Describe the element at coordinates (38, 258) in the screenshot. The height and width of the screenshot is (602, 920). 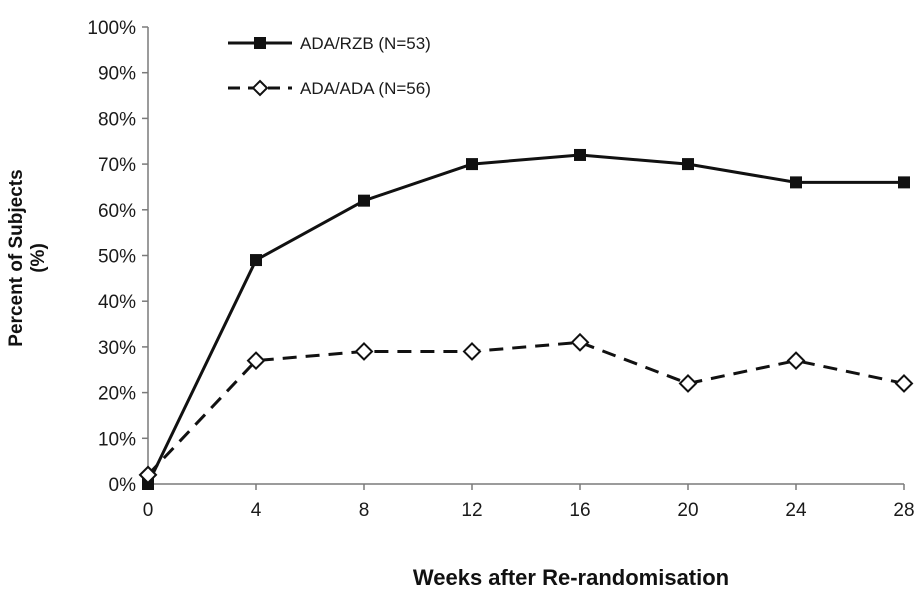
I see `y-axis-title-line-2: (%)` at that location.